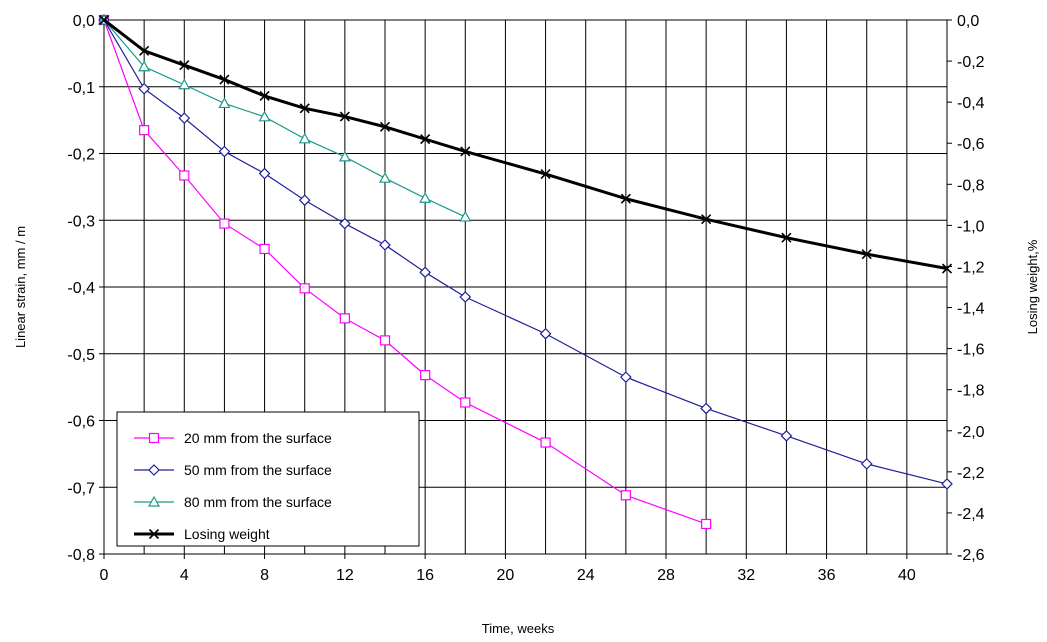  Describe the element at coordinates (971, 309) in the screenshot. I see `y-right-tick-label: -1,4` at that location.